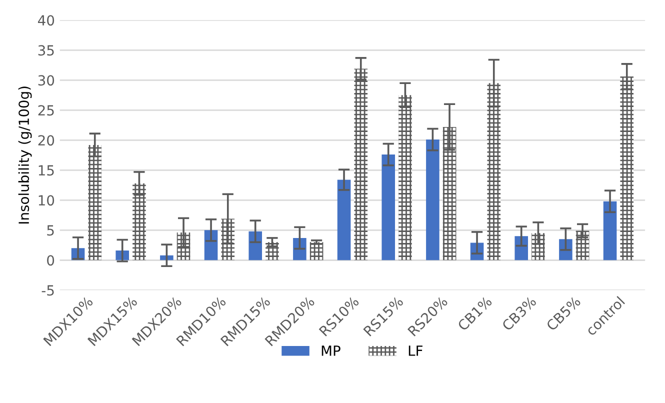  What do you see at coordinates (46, 170) in the screenshot?
I see `y-tick-label: 15` at bounding box center [46, 170].